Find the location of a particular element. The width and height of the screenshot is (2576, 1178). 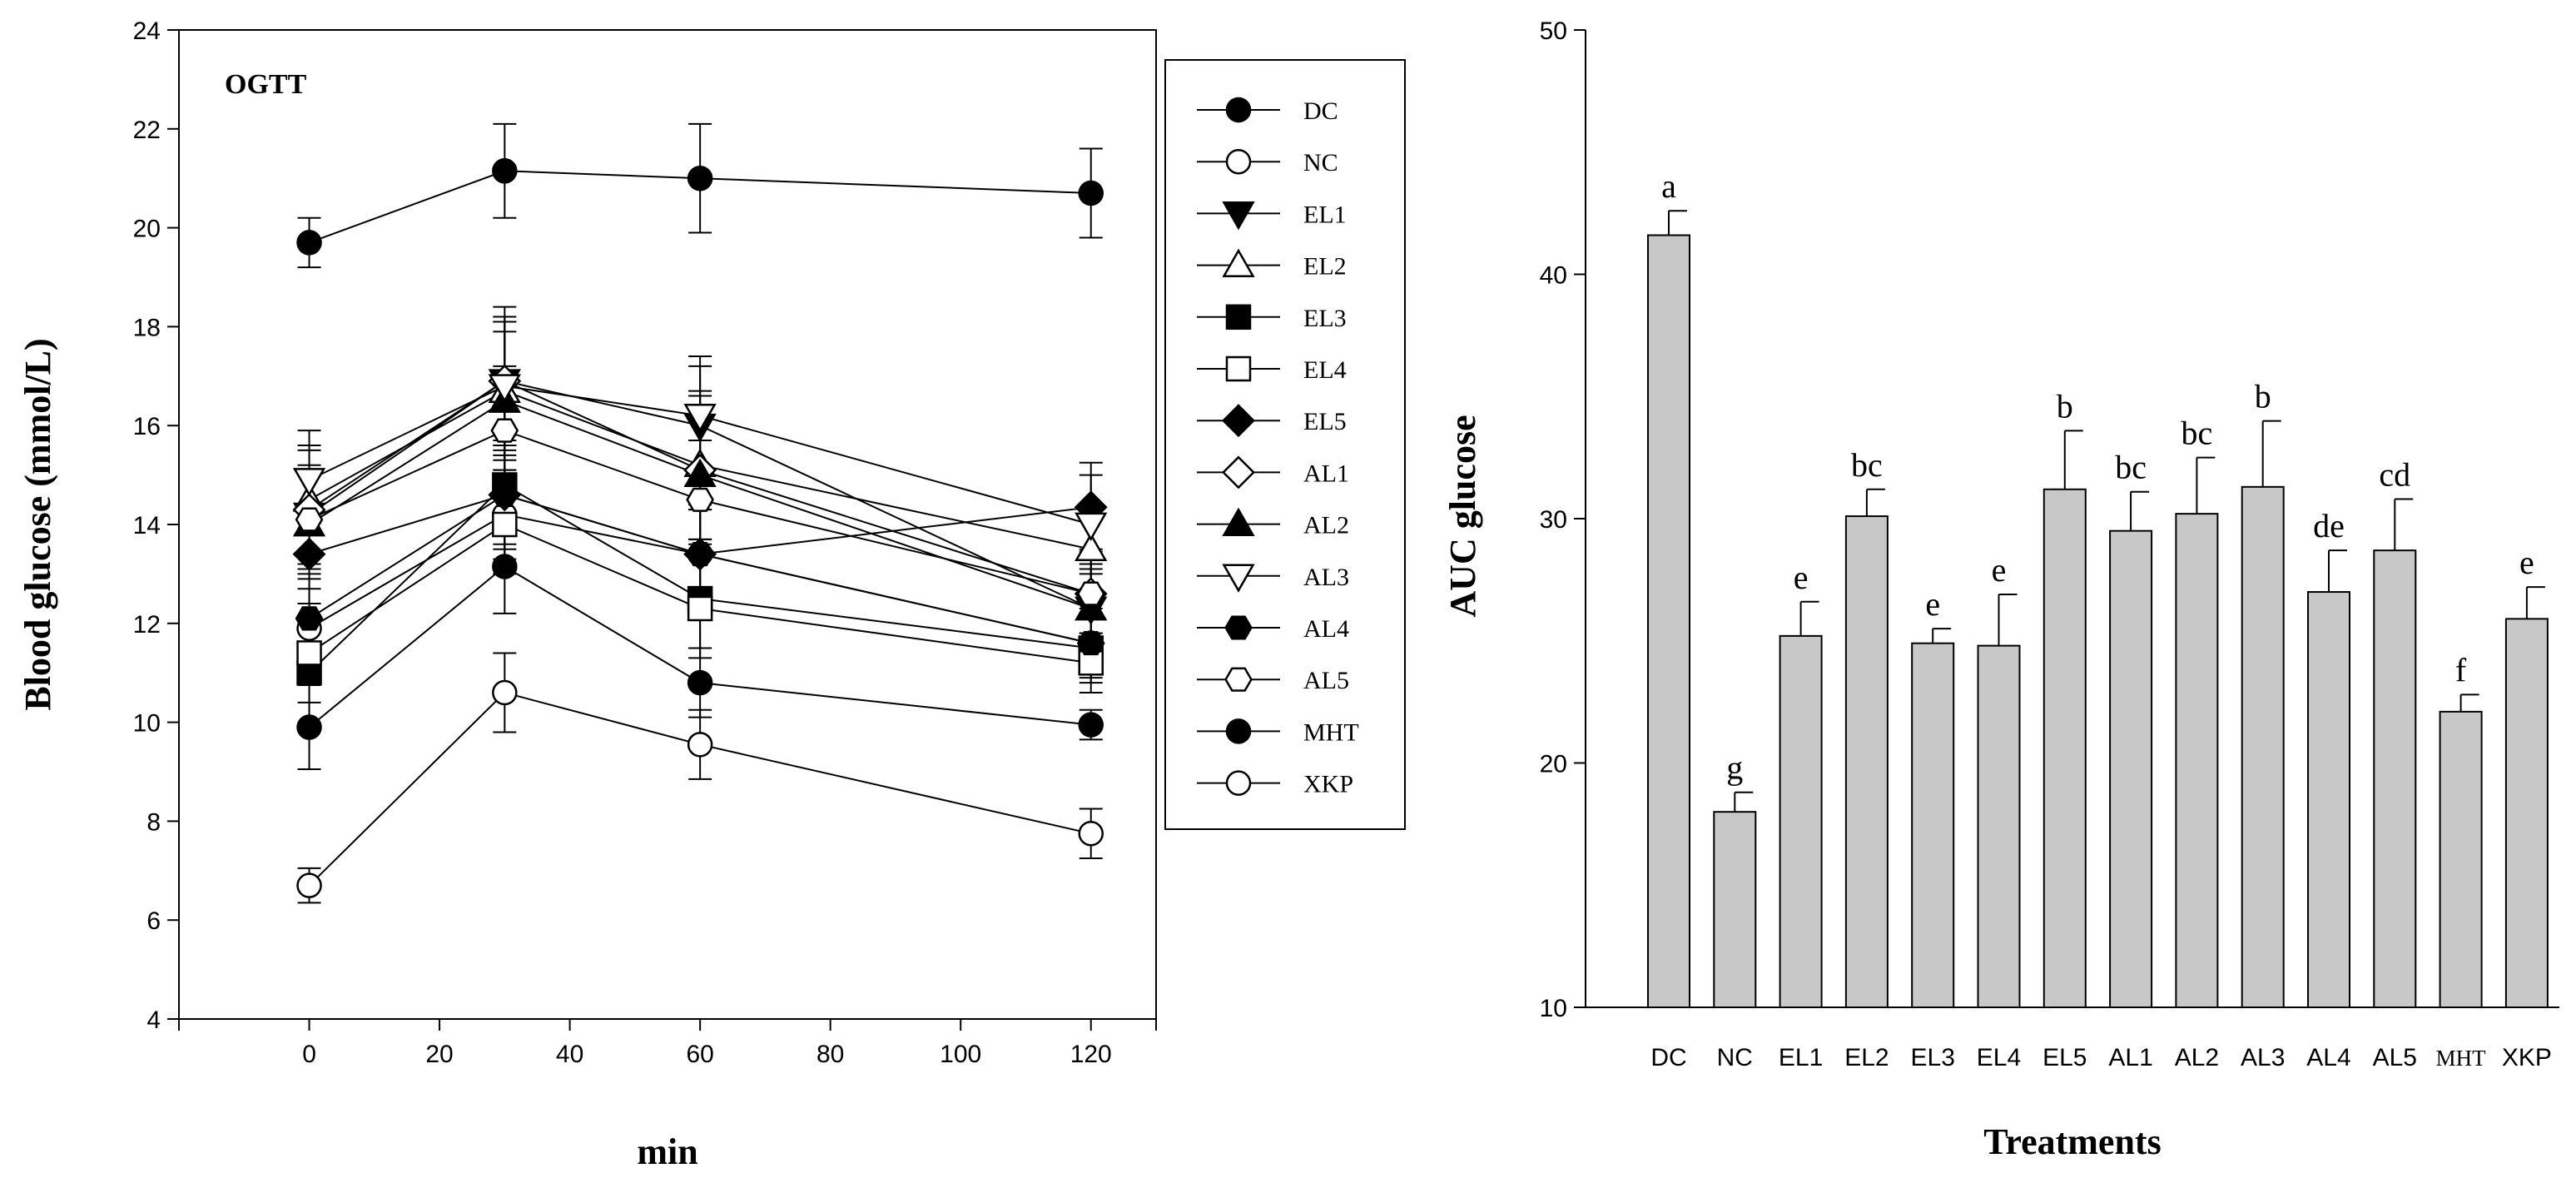

auc-sig-label-el4: e is located at coordinates (1999, 570).